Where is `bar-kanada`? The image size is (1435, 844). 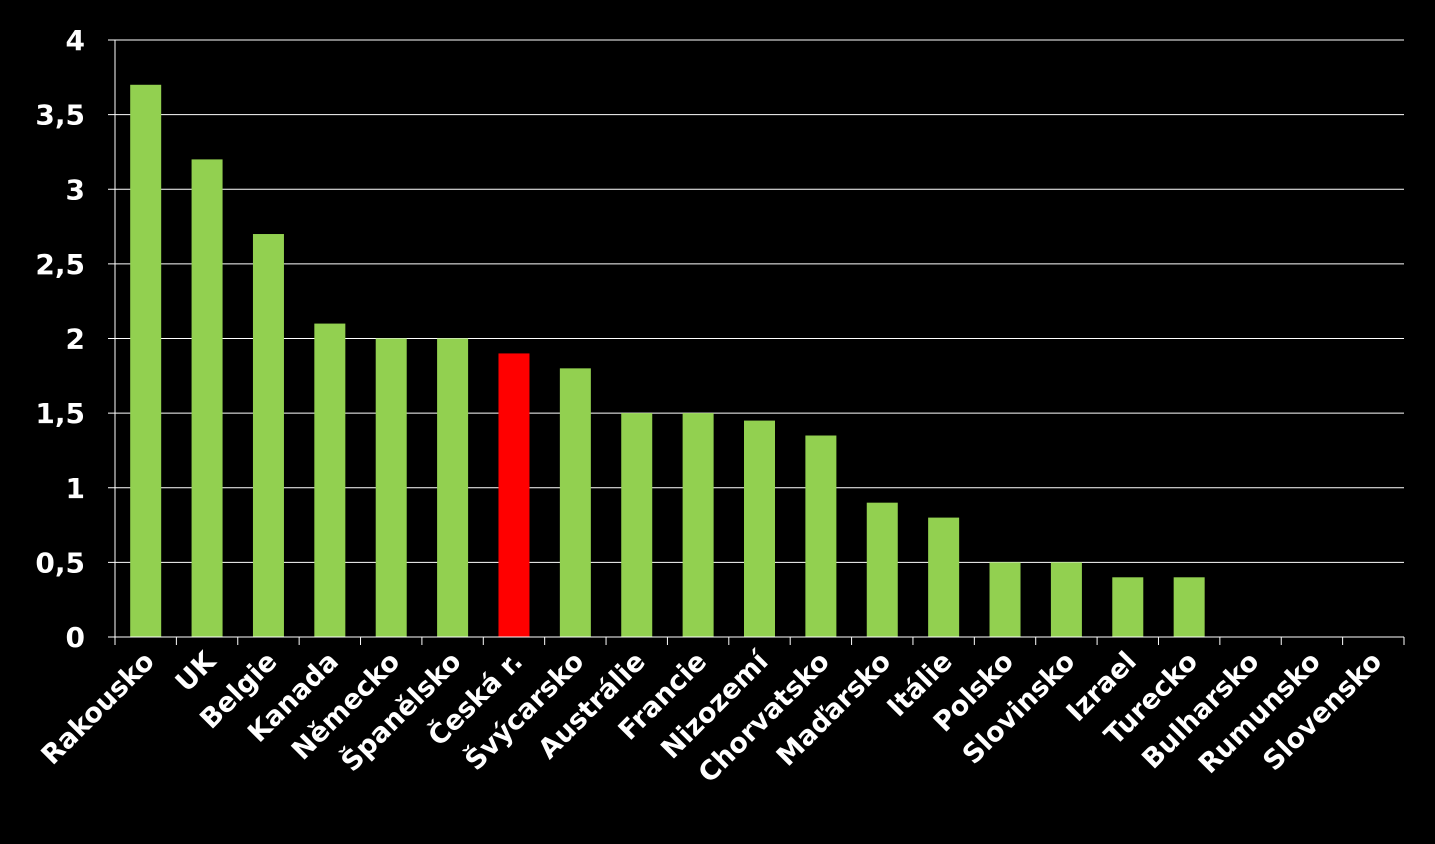 bar-kanada is located at coordinates (330, 480).